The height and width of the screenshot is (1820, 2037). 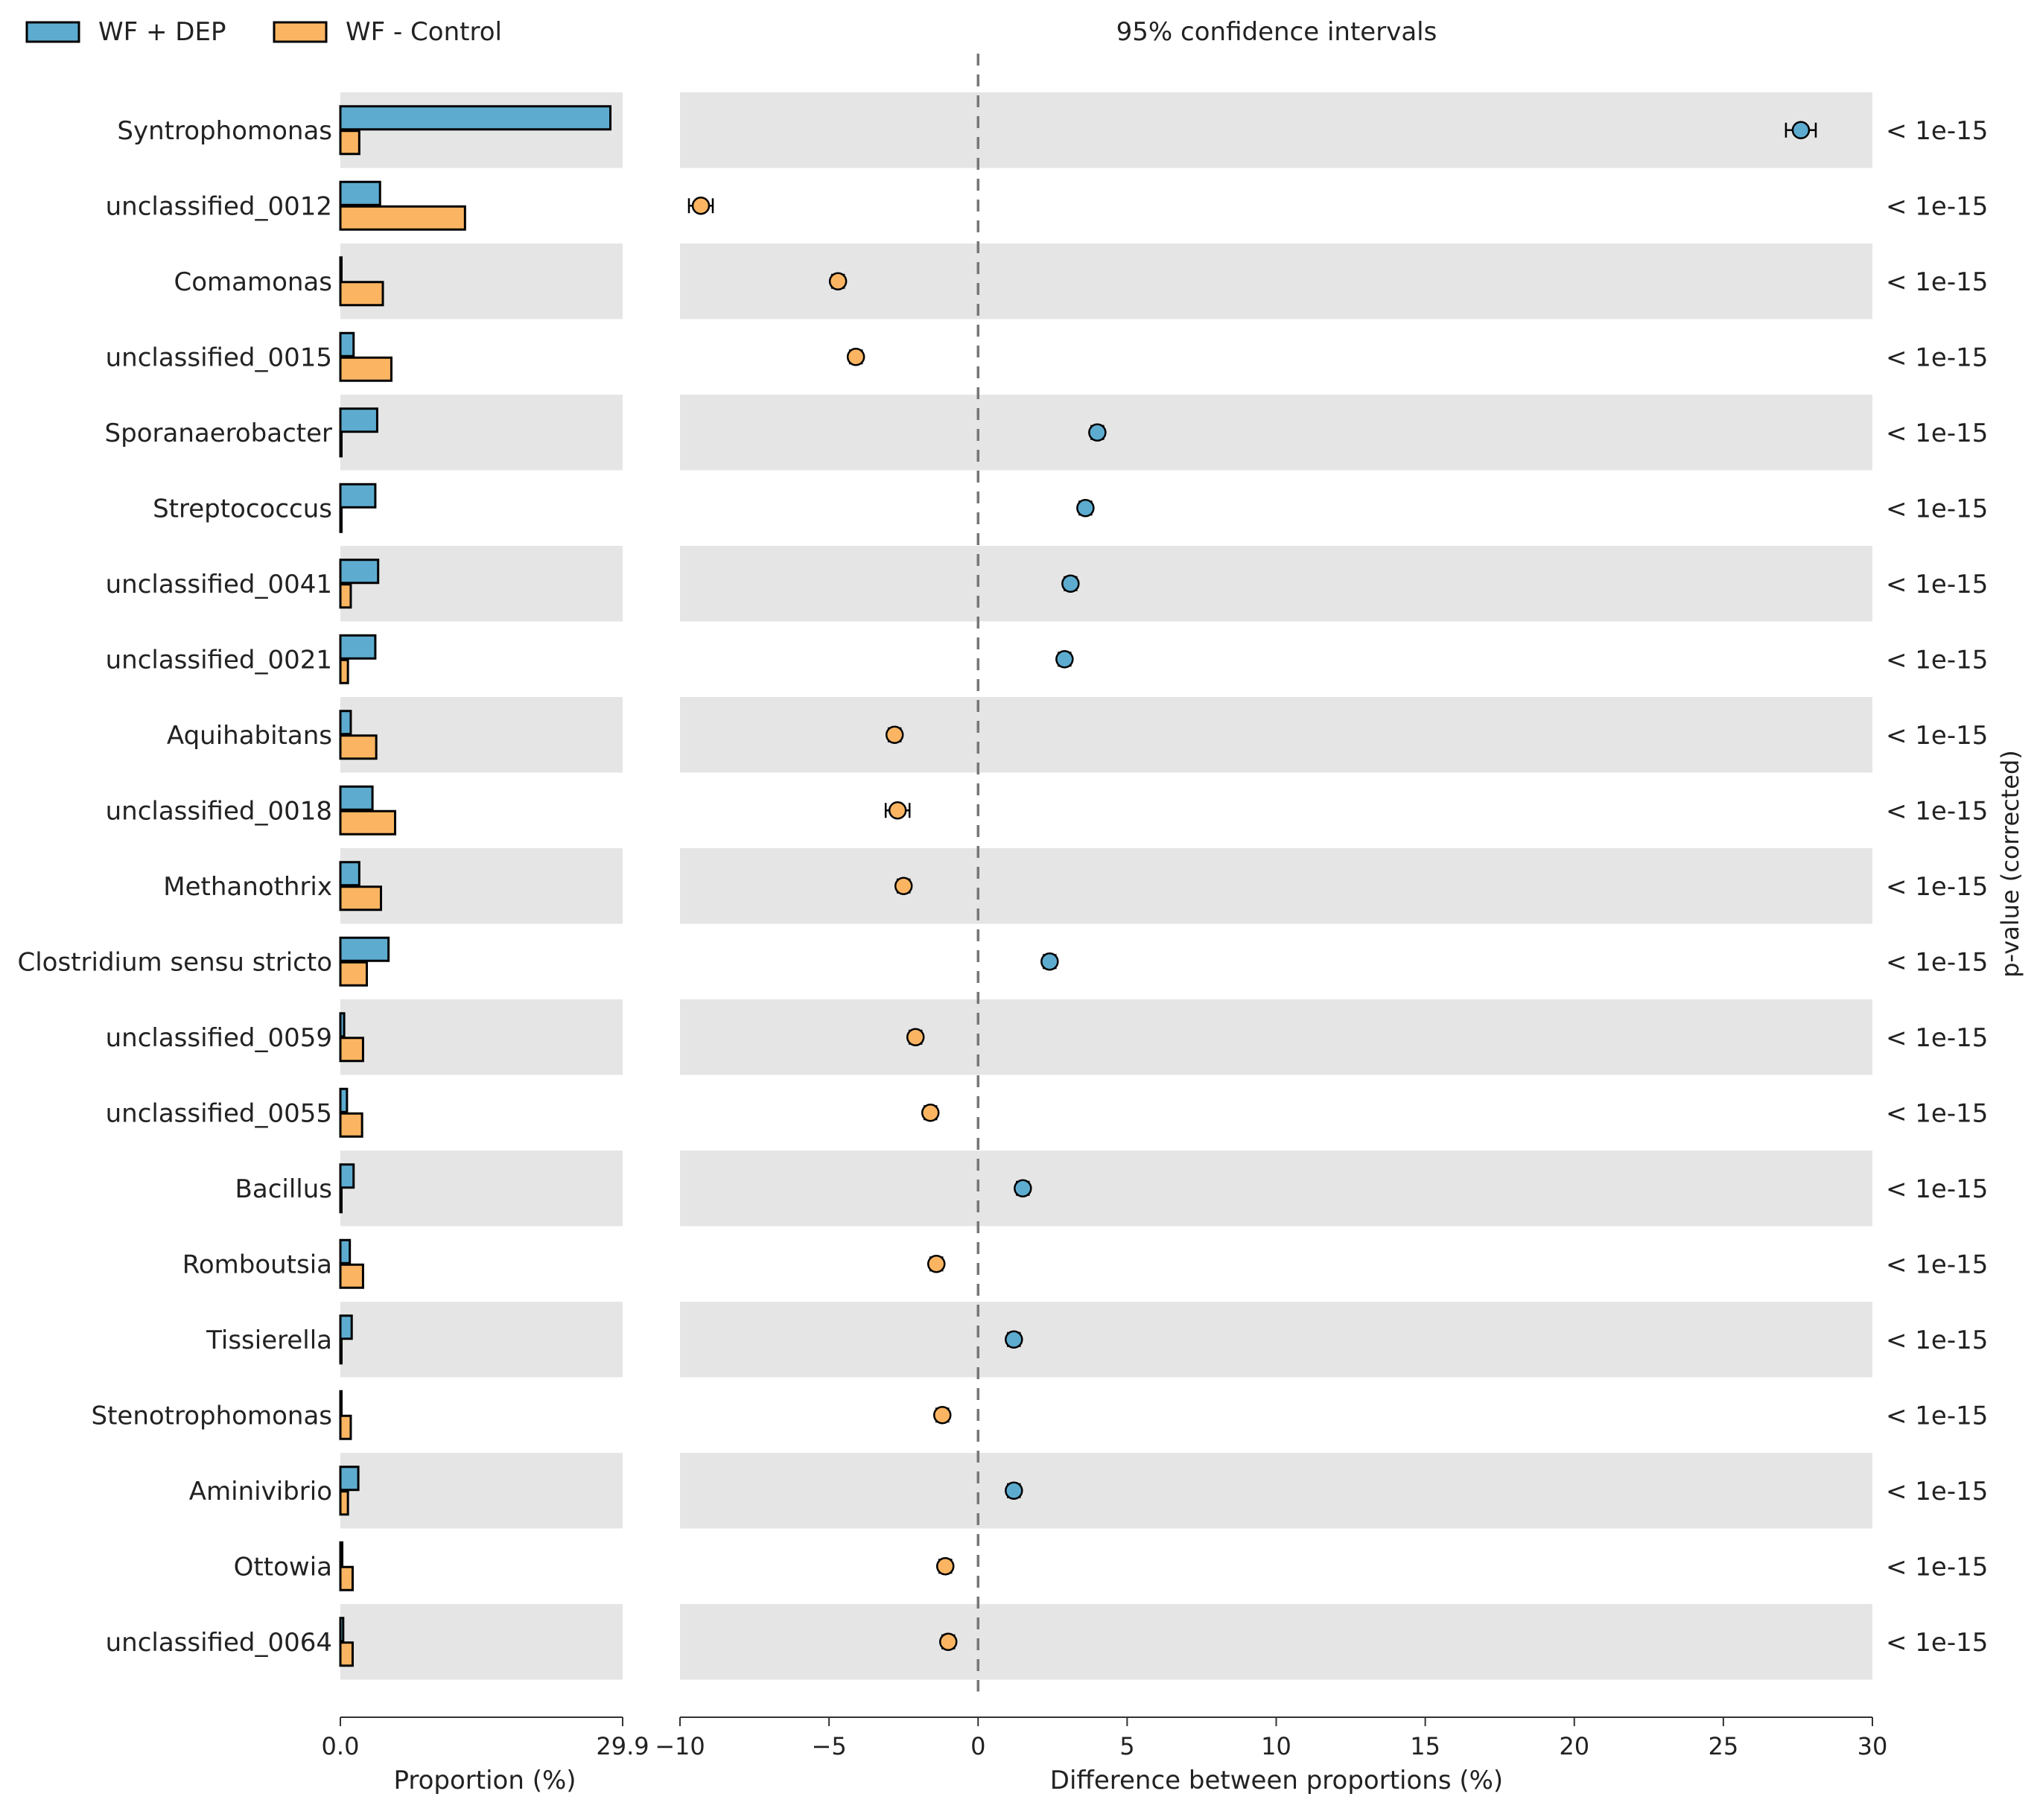 What do you see at coordinates (283, 1189) in the screenshot?
I see `taxon-label: Bacillus` at bounding box center [283, 1189].